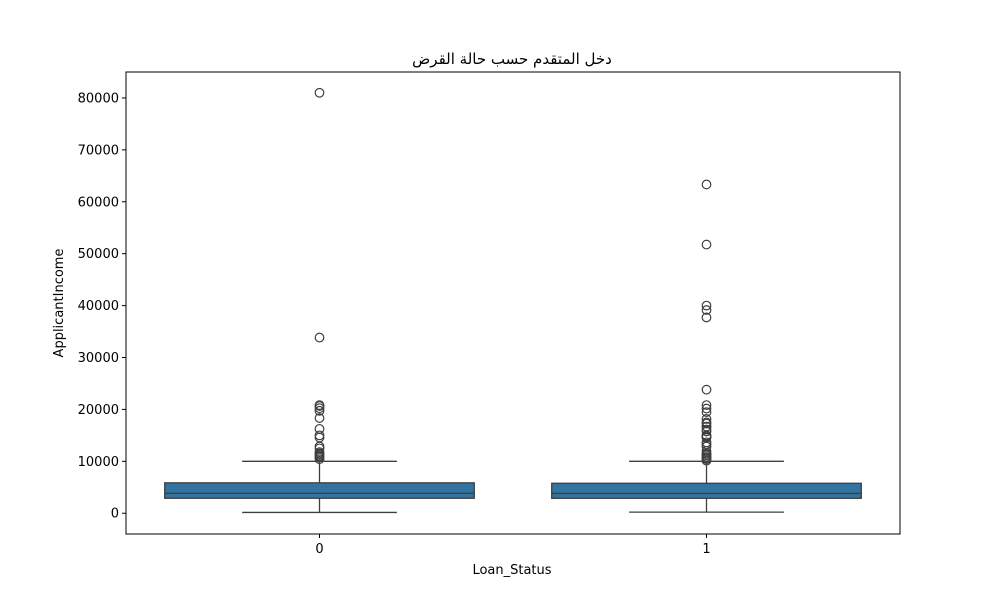 This screenshot has height=600, width=1000. What do you see at coordinates (512, 59) in the screenshot?
I see `chart-title: دخل المتقدم حسب حالة القرض` at bounding box center [512, 59].